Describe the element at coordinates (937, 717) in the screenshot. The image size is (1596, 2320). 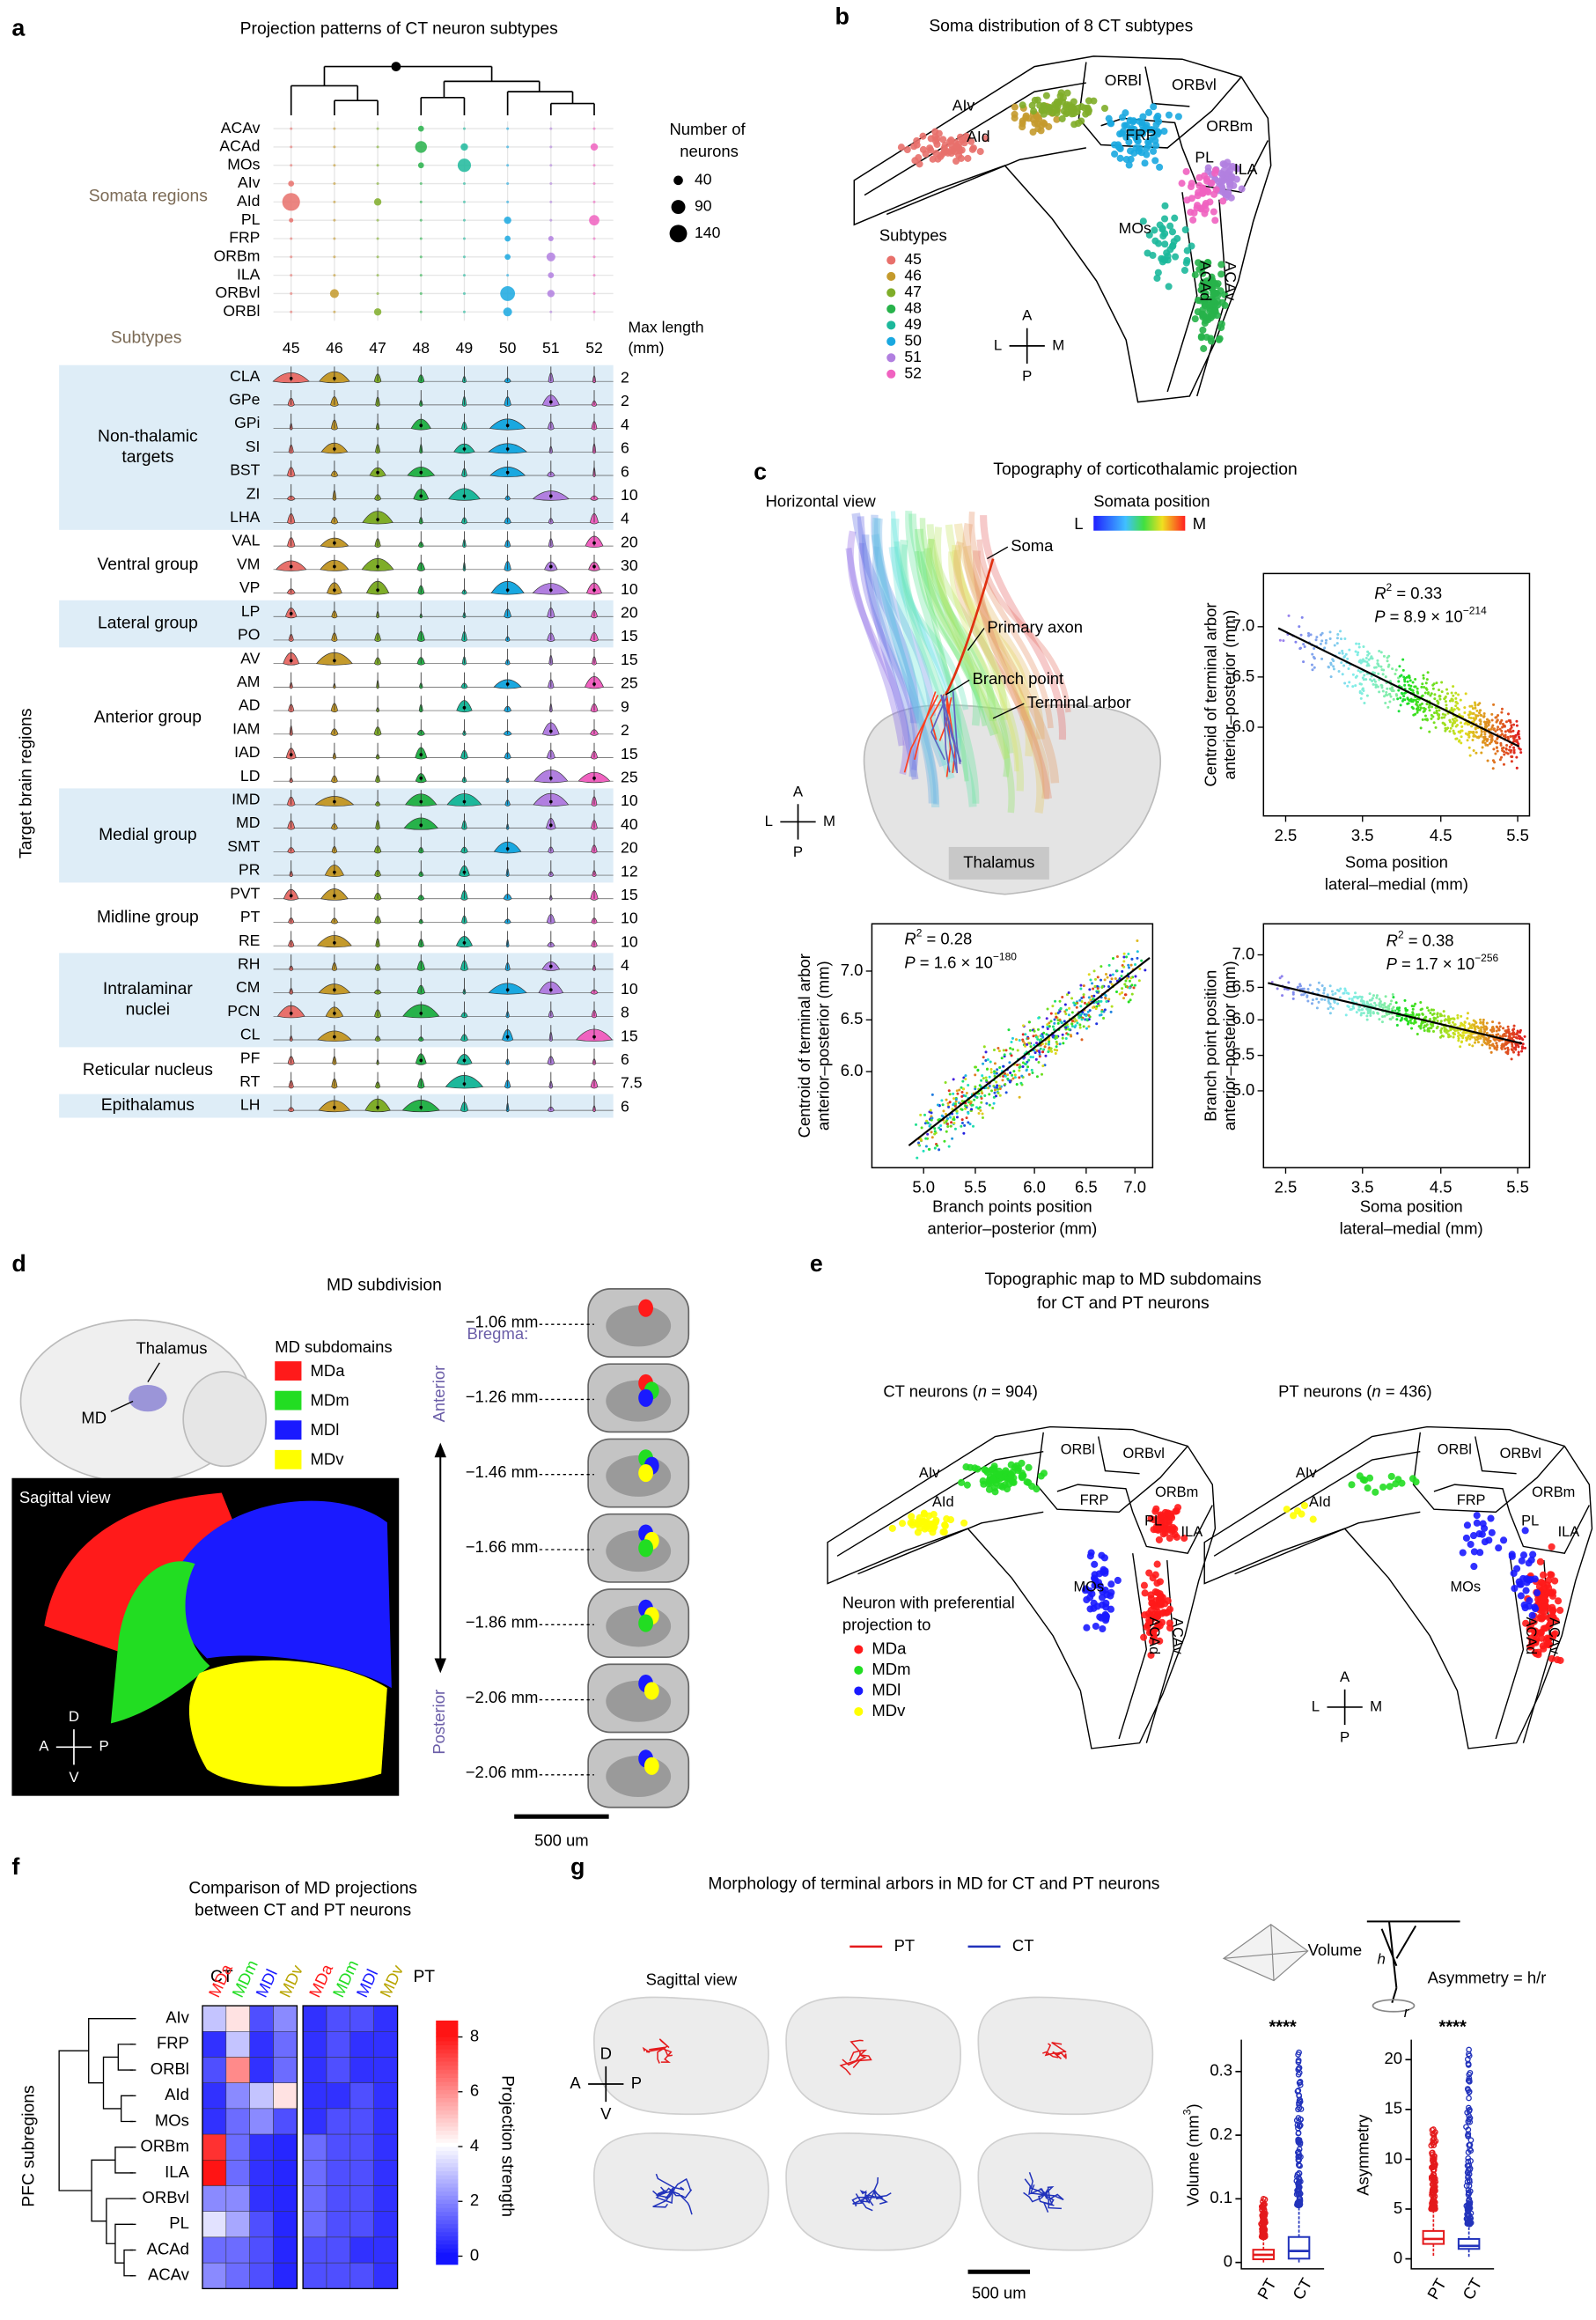
I see `axon-arbor` at that location.